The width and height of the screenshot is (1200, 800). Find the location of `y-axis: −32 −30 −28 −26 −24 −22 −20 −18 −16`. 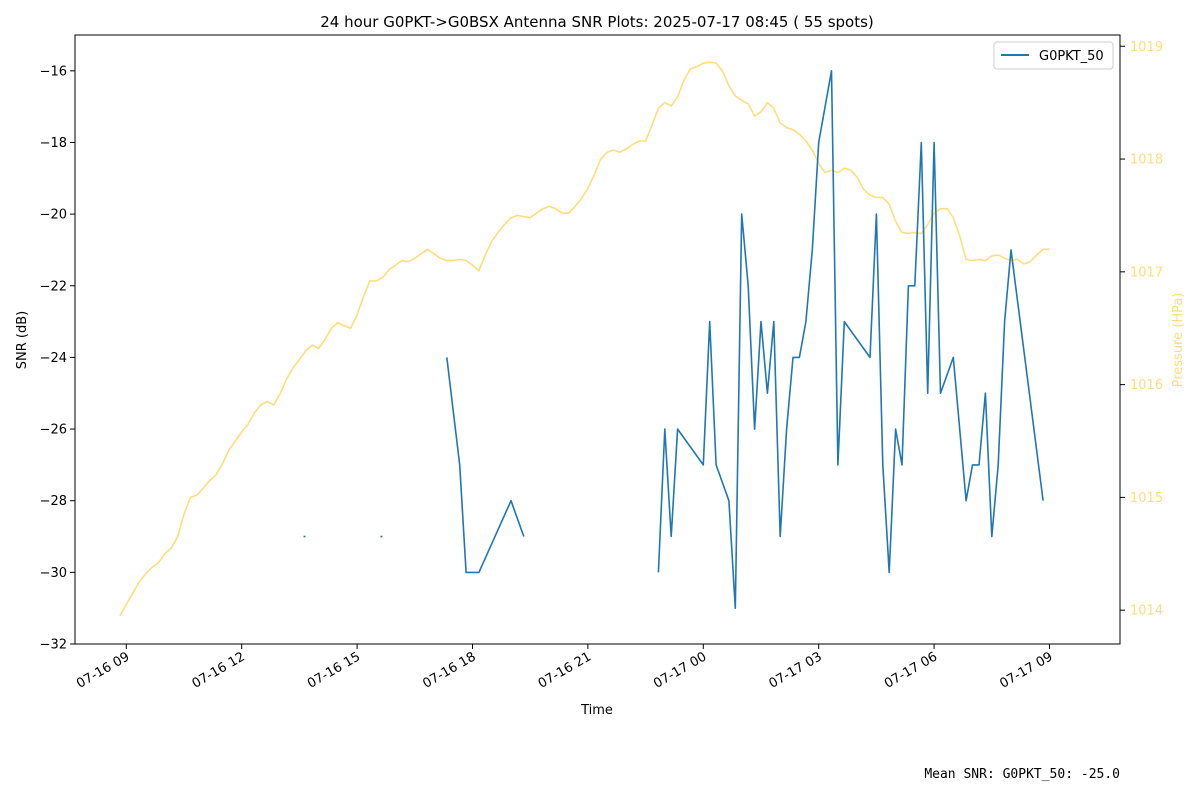

y-axis: −32 −30 −28 −26 −24 −22 −20 −18 −16 is located at coordinates (57, 358).